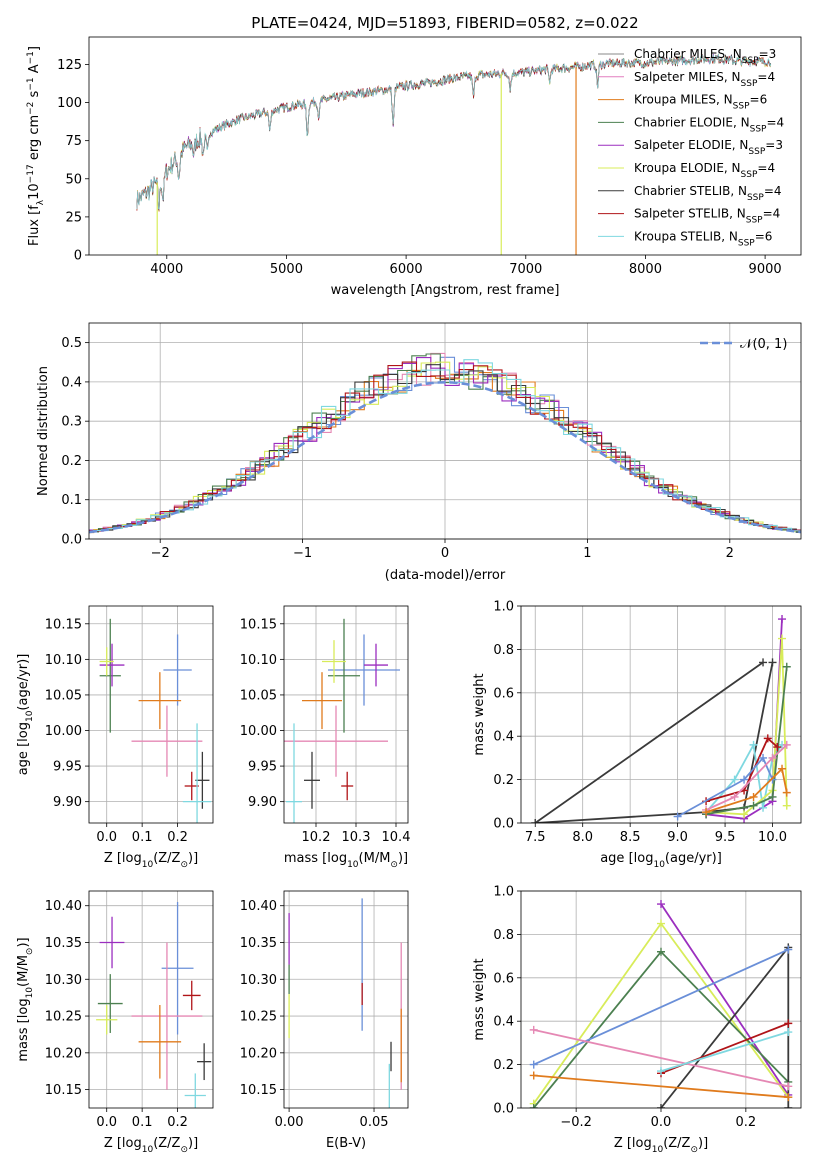  What do you see at coordinates (587, 553) in the screenshot?
I see `x-tick-label: 1` at bounding box center [587, 553].